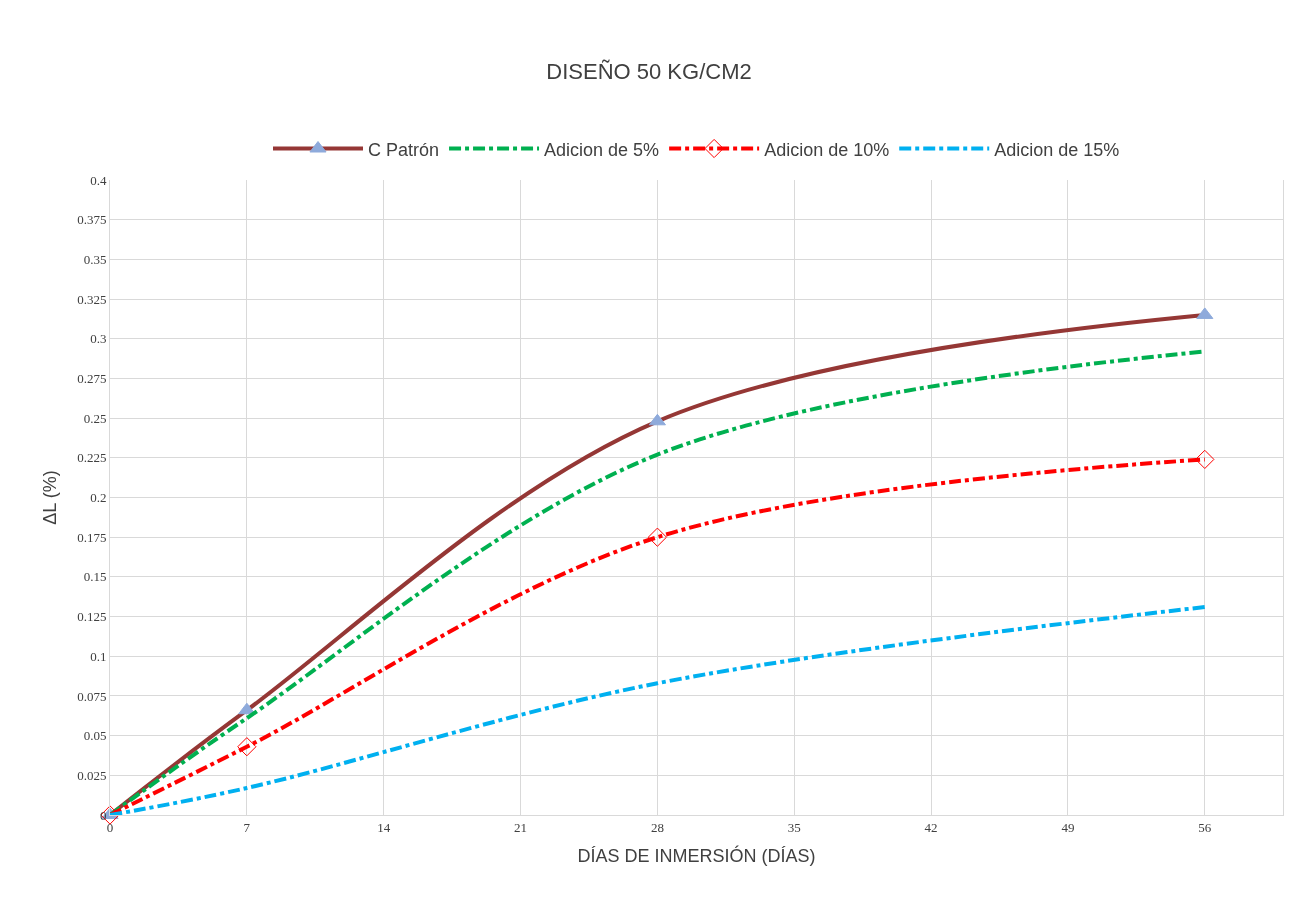 Image resolution: width=1298 pixels, height=915 pixels. I want to click on x-axis-title: DÍAS DE INMERSIÓN (DÍAS), so click(696, 855).